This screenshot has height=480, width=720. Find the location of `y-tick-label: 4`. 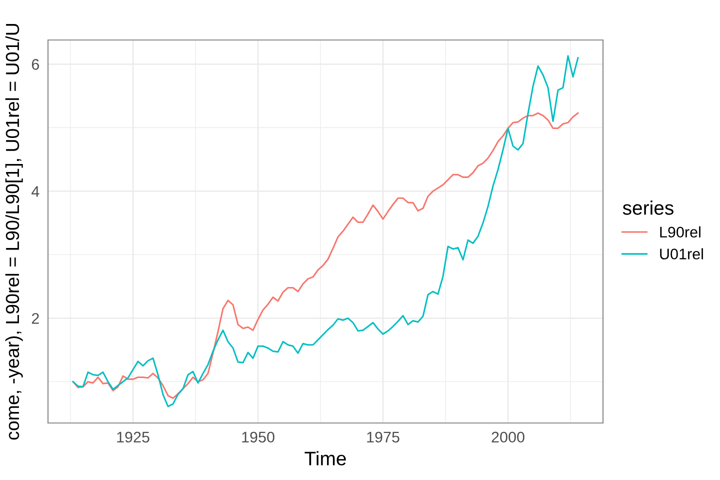

y-tick-label: 4 is located at coordinates (36, 191).